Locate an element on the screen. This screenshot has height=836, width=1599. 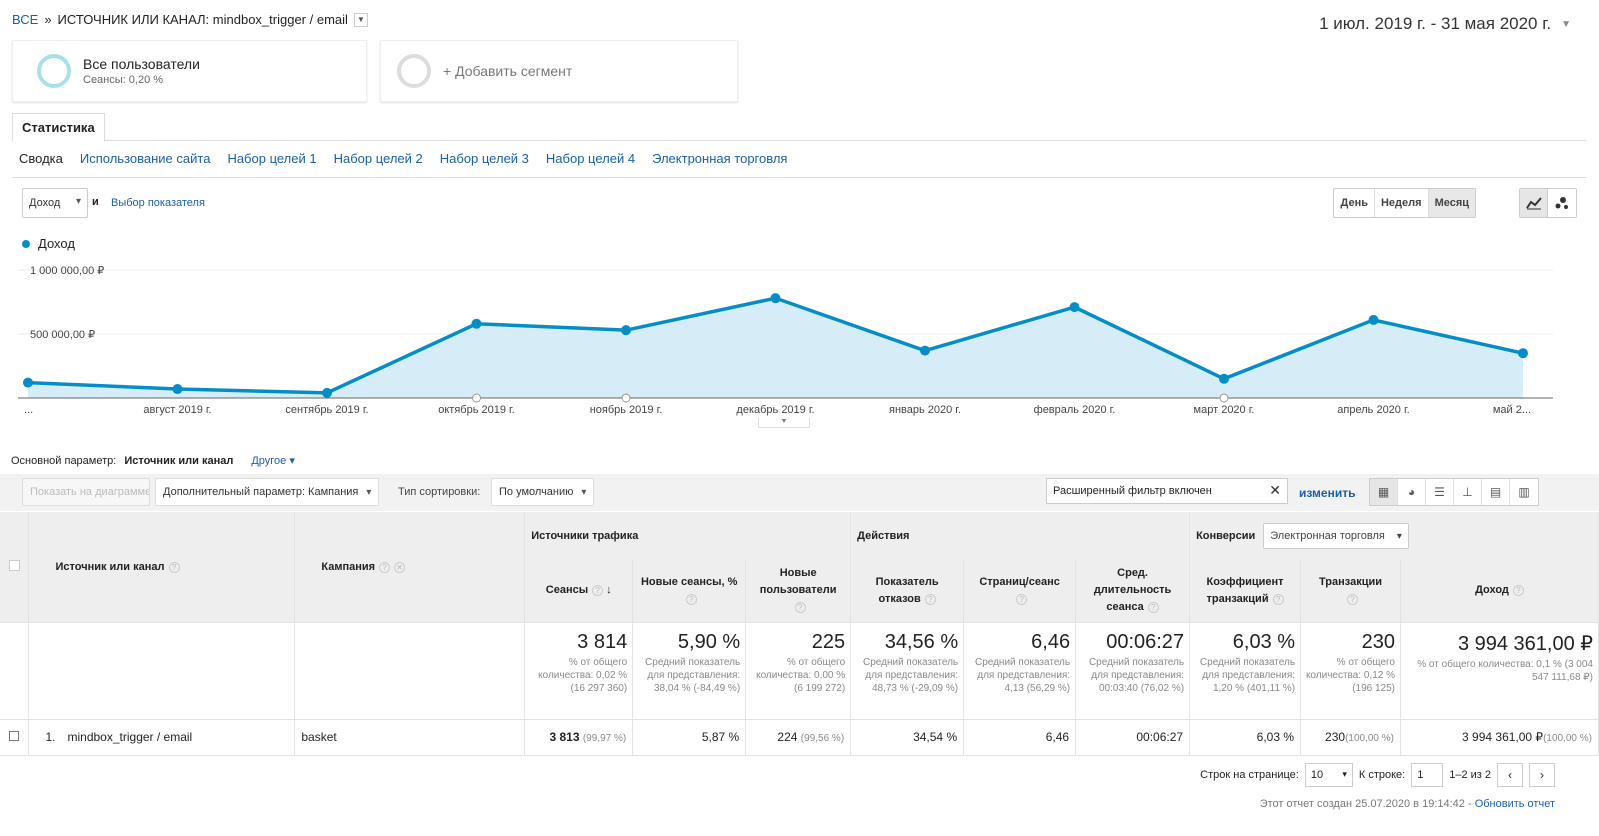
segment-title: Все пользователи is located at coordinates (141, 64).